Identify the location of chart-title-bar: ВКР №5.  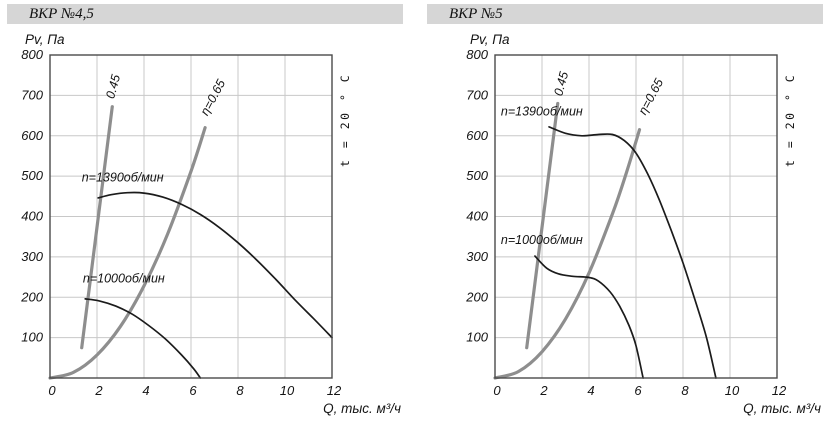
(625, 14).